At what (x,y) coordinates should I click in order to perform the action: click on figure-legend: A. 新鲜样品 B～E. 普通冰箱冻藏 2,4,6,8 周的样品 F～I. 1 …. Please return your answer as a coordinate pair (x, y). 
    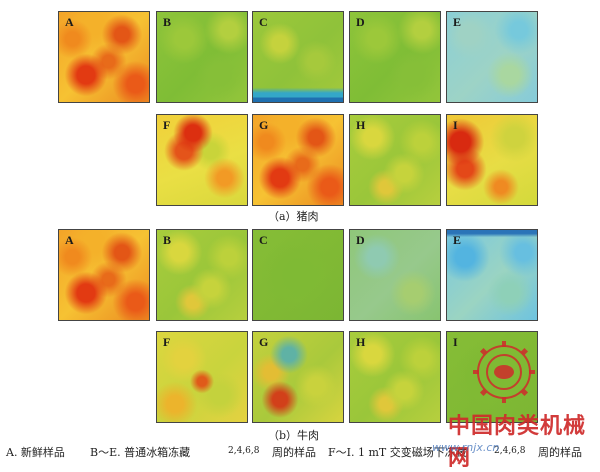
    Looking at the image, I should click on (302, 452).